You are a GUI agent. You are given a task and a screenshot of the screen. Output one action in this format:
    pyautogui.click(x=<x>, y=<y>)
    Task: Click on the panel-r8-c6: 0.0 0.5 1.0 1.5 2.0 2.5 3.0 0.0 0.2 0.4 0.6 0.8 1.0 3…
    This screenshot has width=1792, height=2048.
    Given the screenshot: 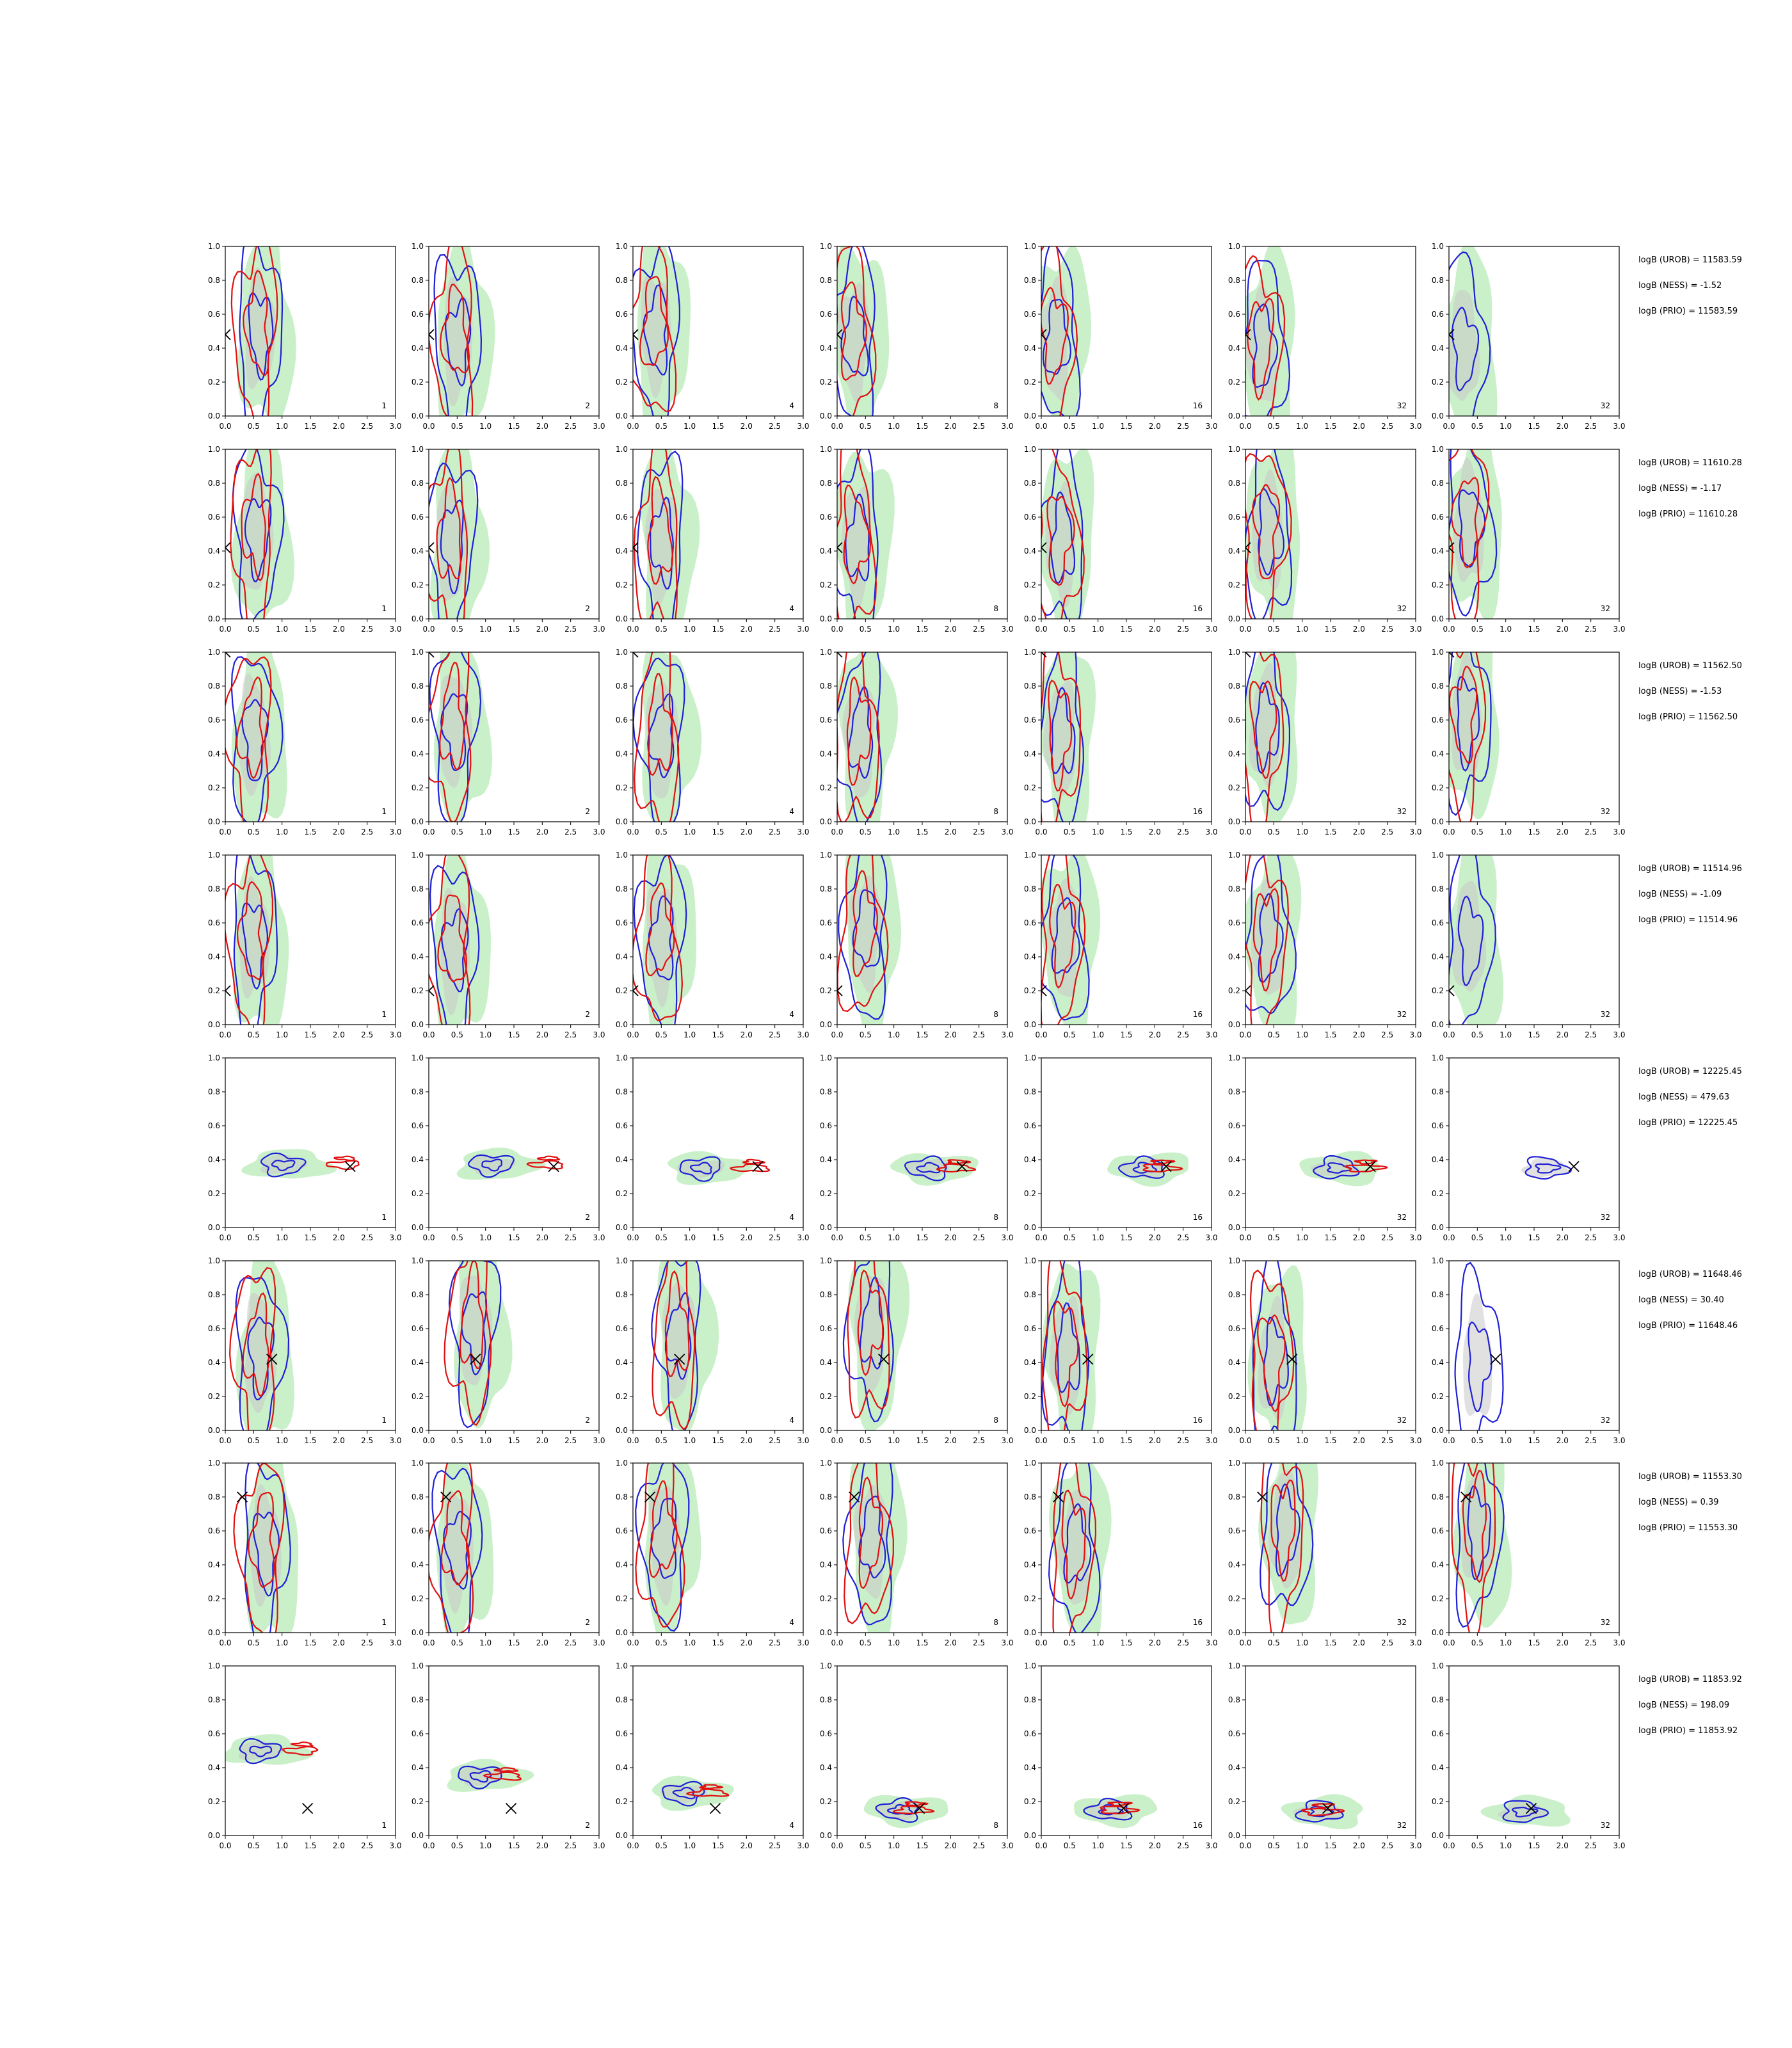 What is the action you would take?
    pyautogui.click(x=1325, y=1755)
    